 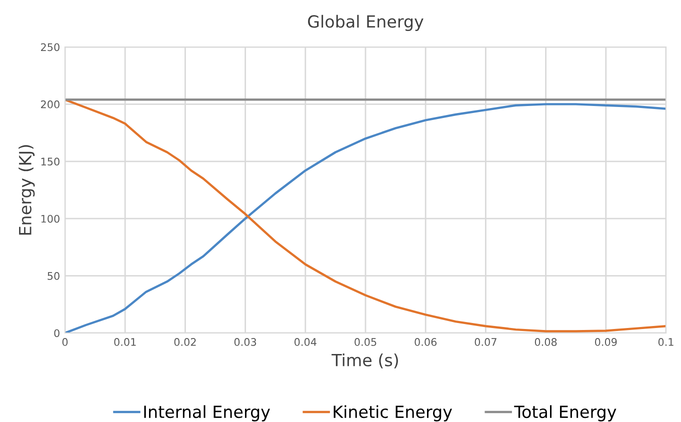 I want to click on y-tick-label: 200, so click(x=50, y=104).